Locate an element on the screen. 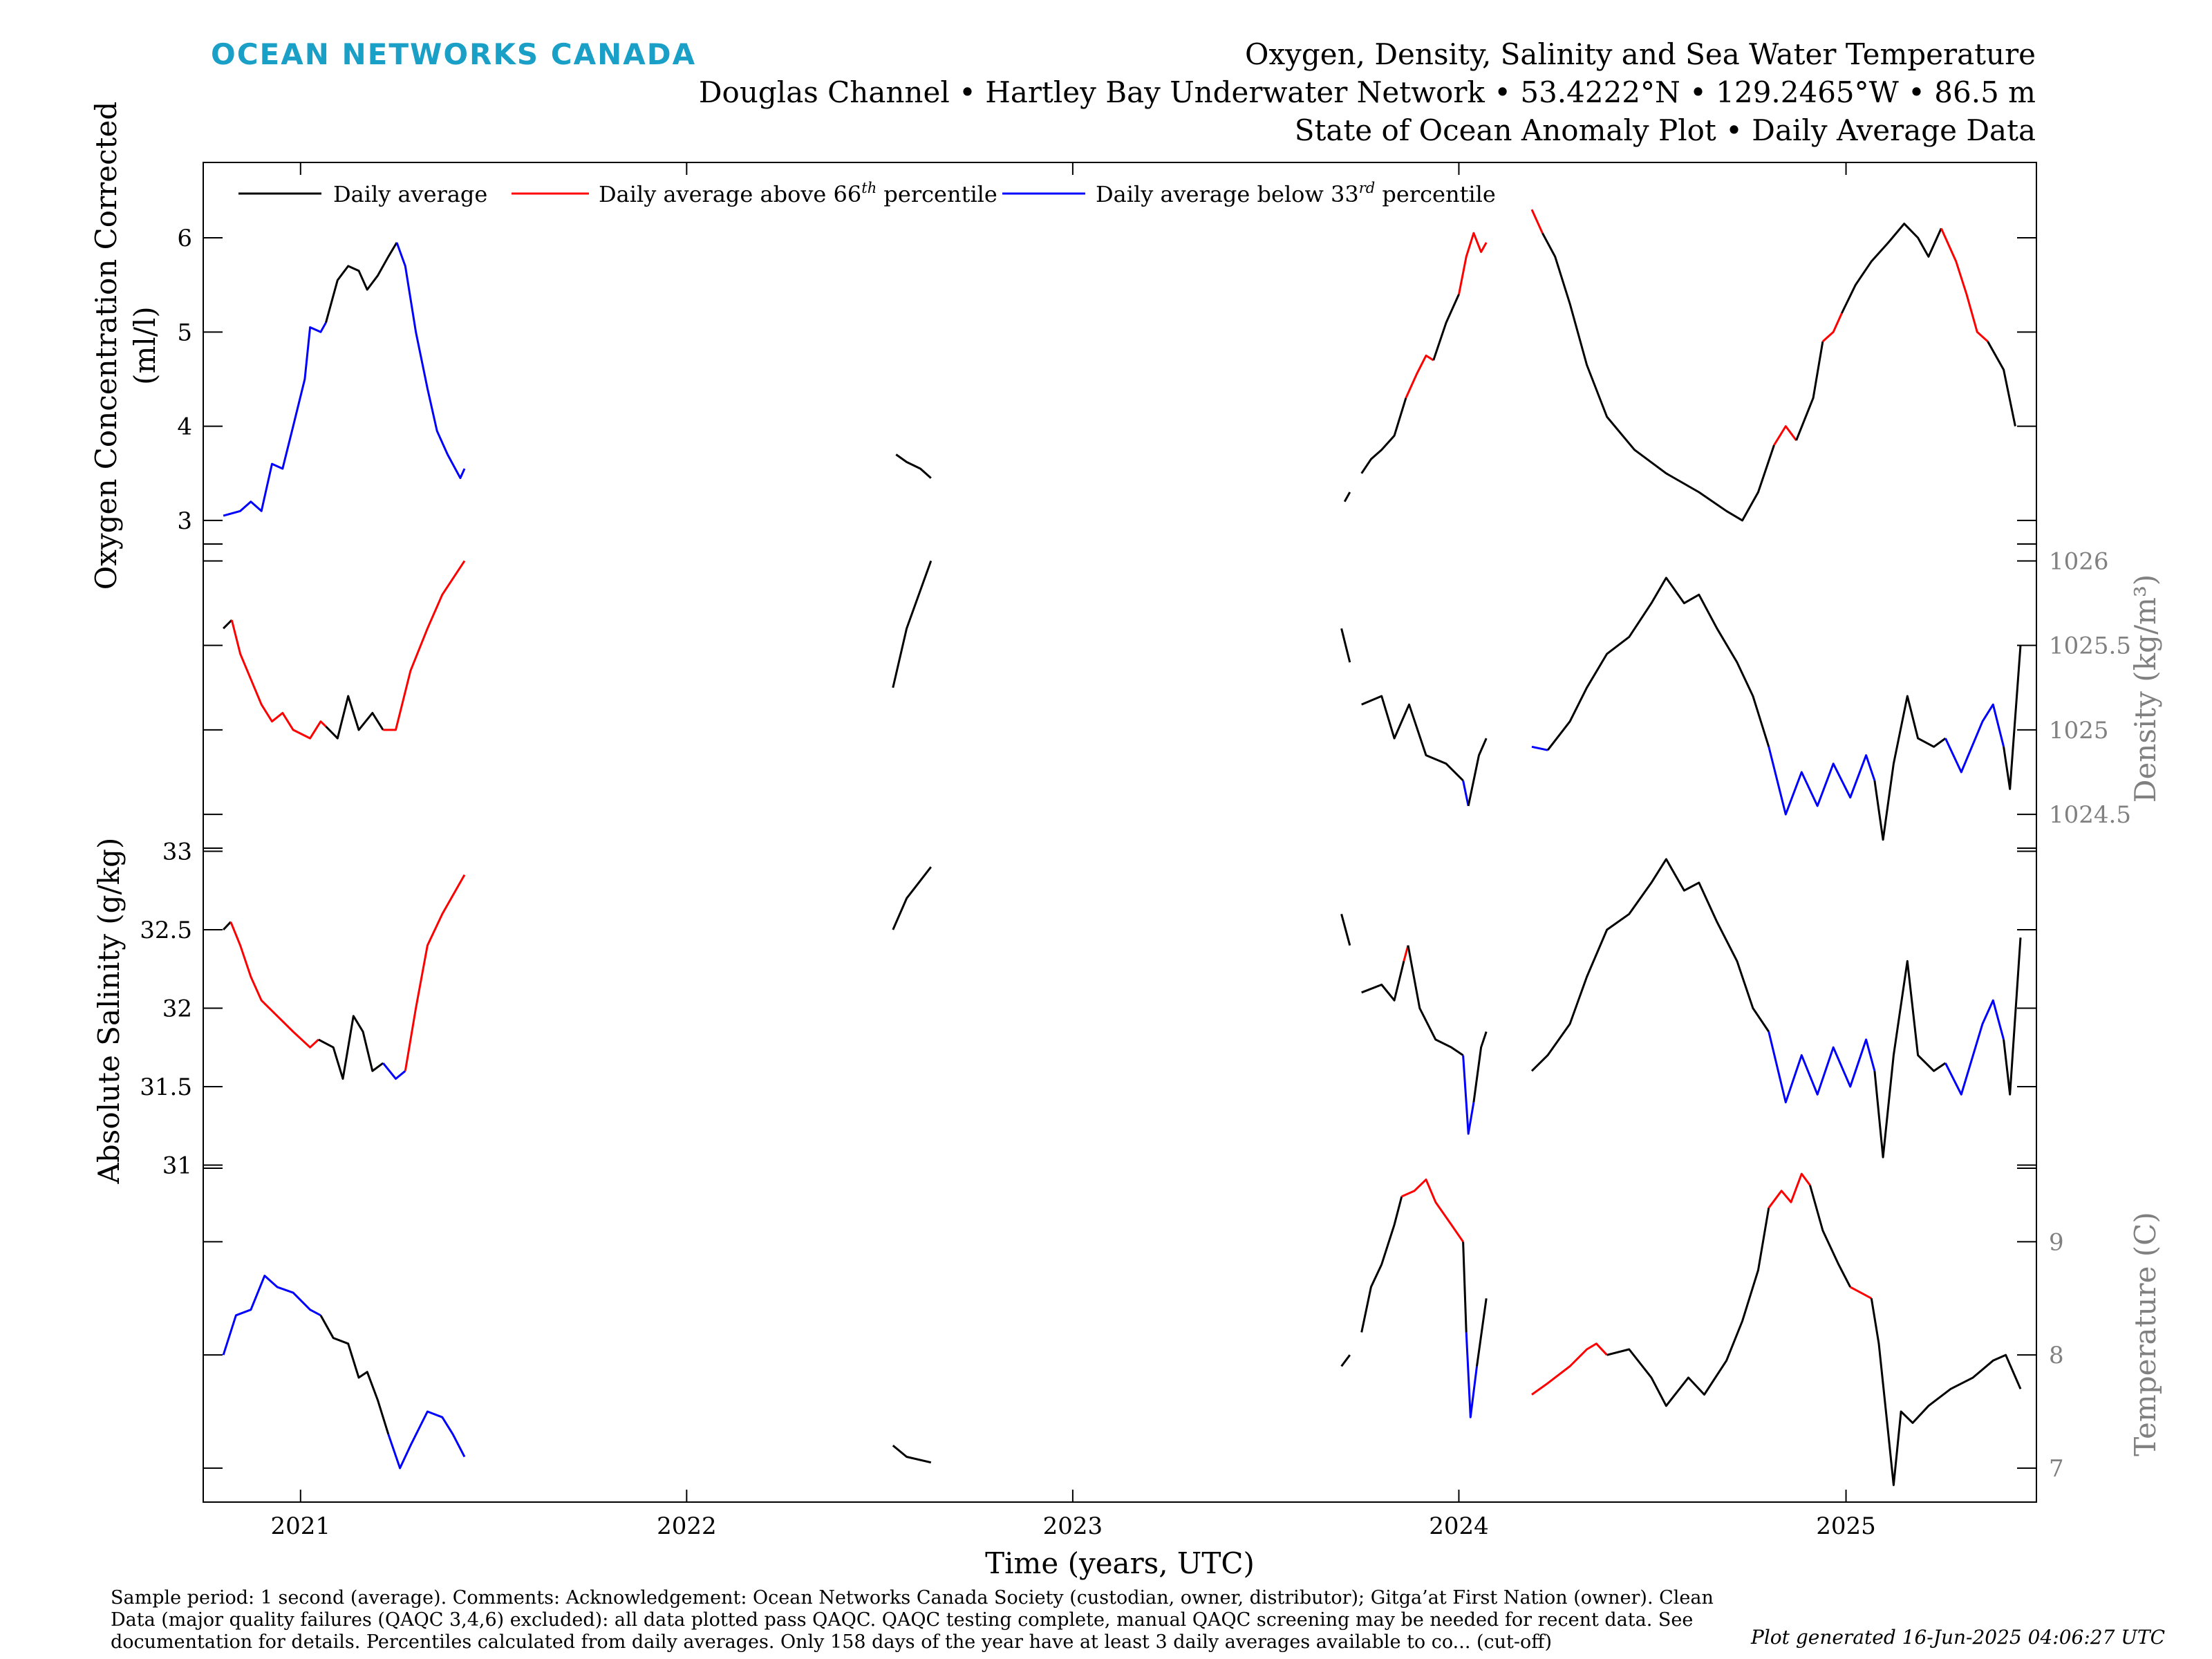 The image size is (2212, 1659). salinity-ytick-label: 31.5 is located at coordinates (166, 1087).